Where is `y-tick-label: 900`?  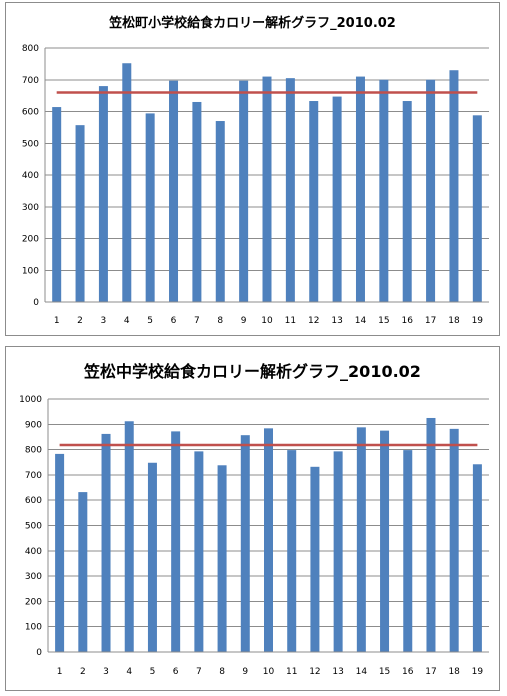
y-tick-label: 900 is located at coordinates (33, 425).